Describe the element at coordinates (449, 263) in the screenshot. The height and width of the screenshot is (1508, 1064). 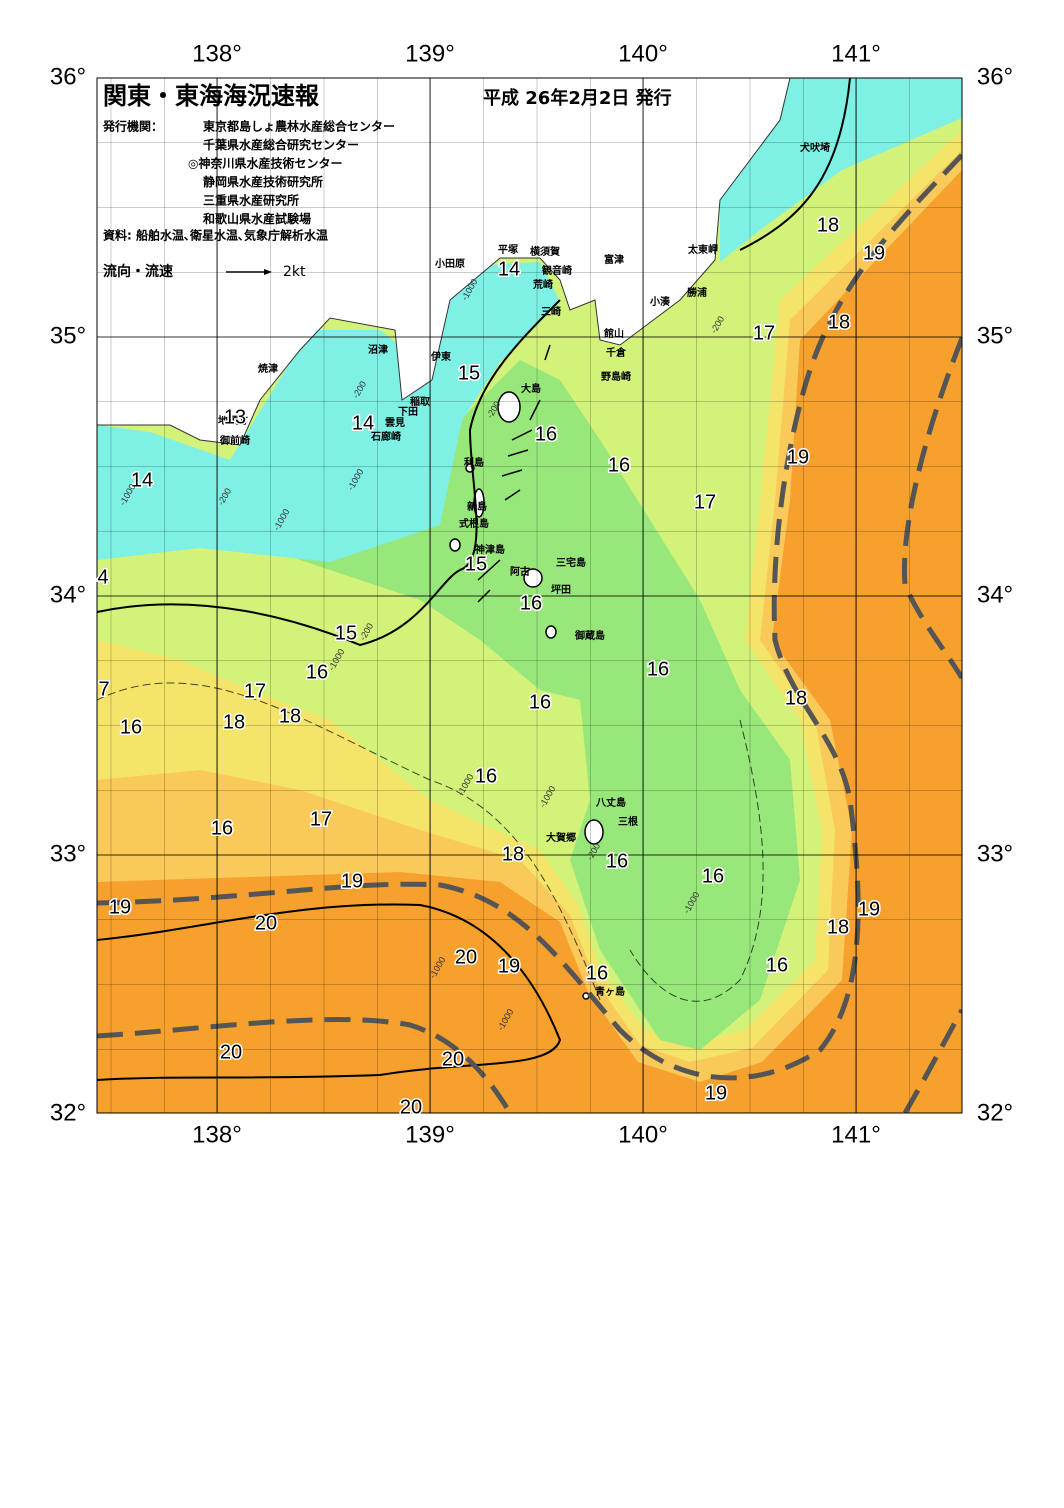
I see `place-name: 小田原` at that location.